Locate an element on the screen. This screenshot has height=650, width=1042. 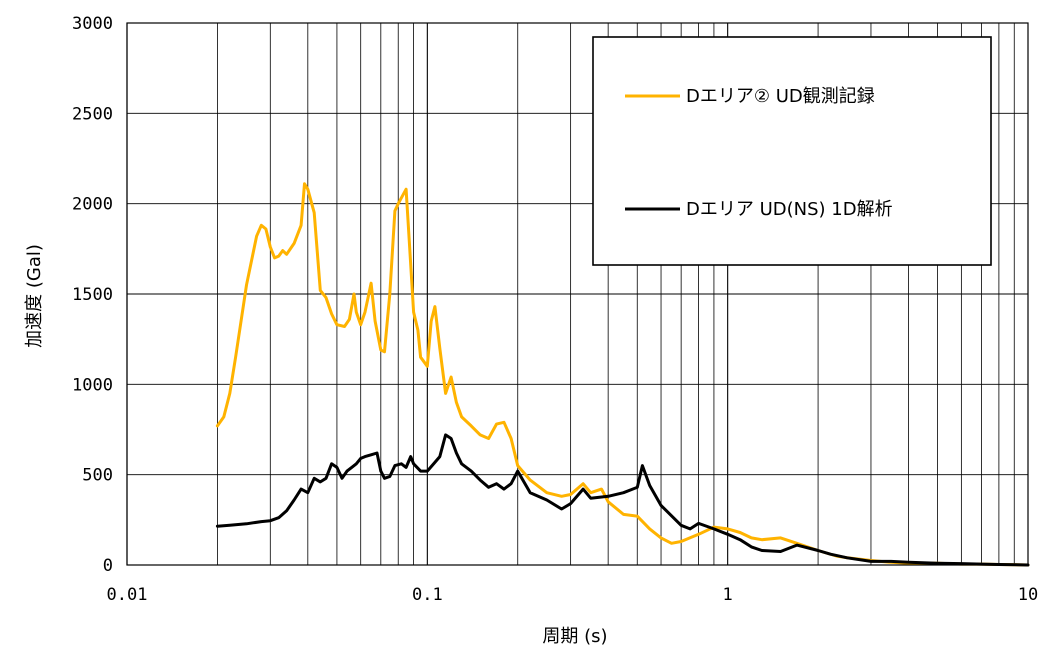
x-tick-labels: 0.01 0.1 1 10 is located at coordinates (573, 595).